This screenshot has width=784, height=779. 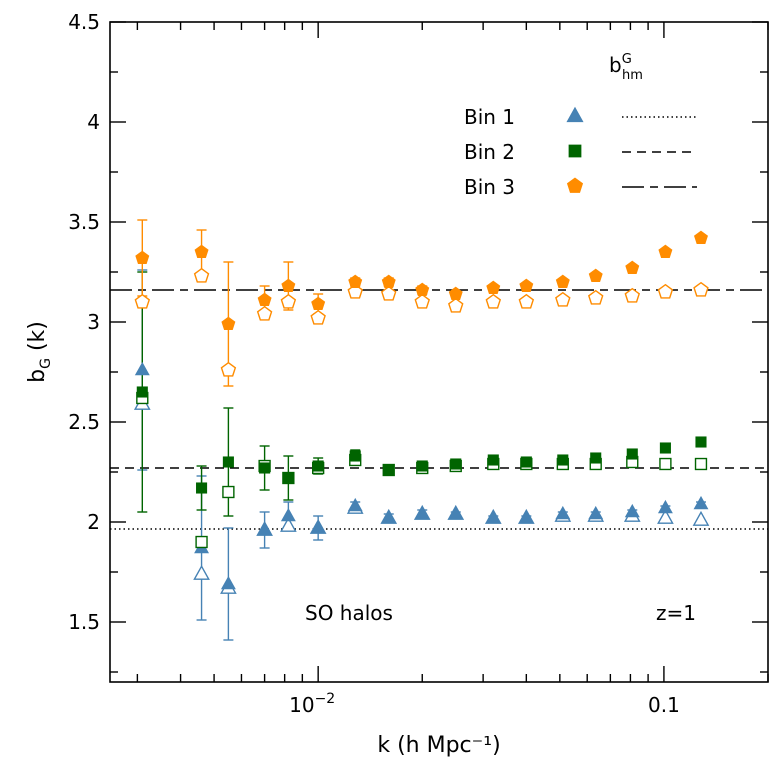 What do you see at coordinates (84, 22) in the screenshot?
I see `y-tick-label: 4.5` at bounding box center [84, 22].